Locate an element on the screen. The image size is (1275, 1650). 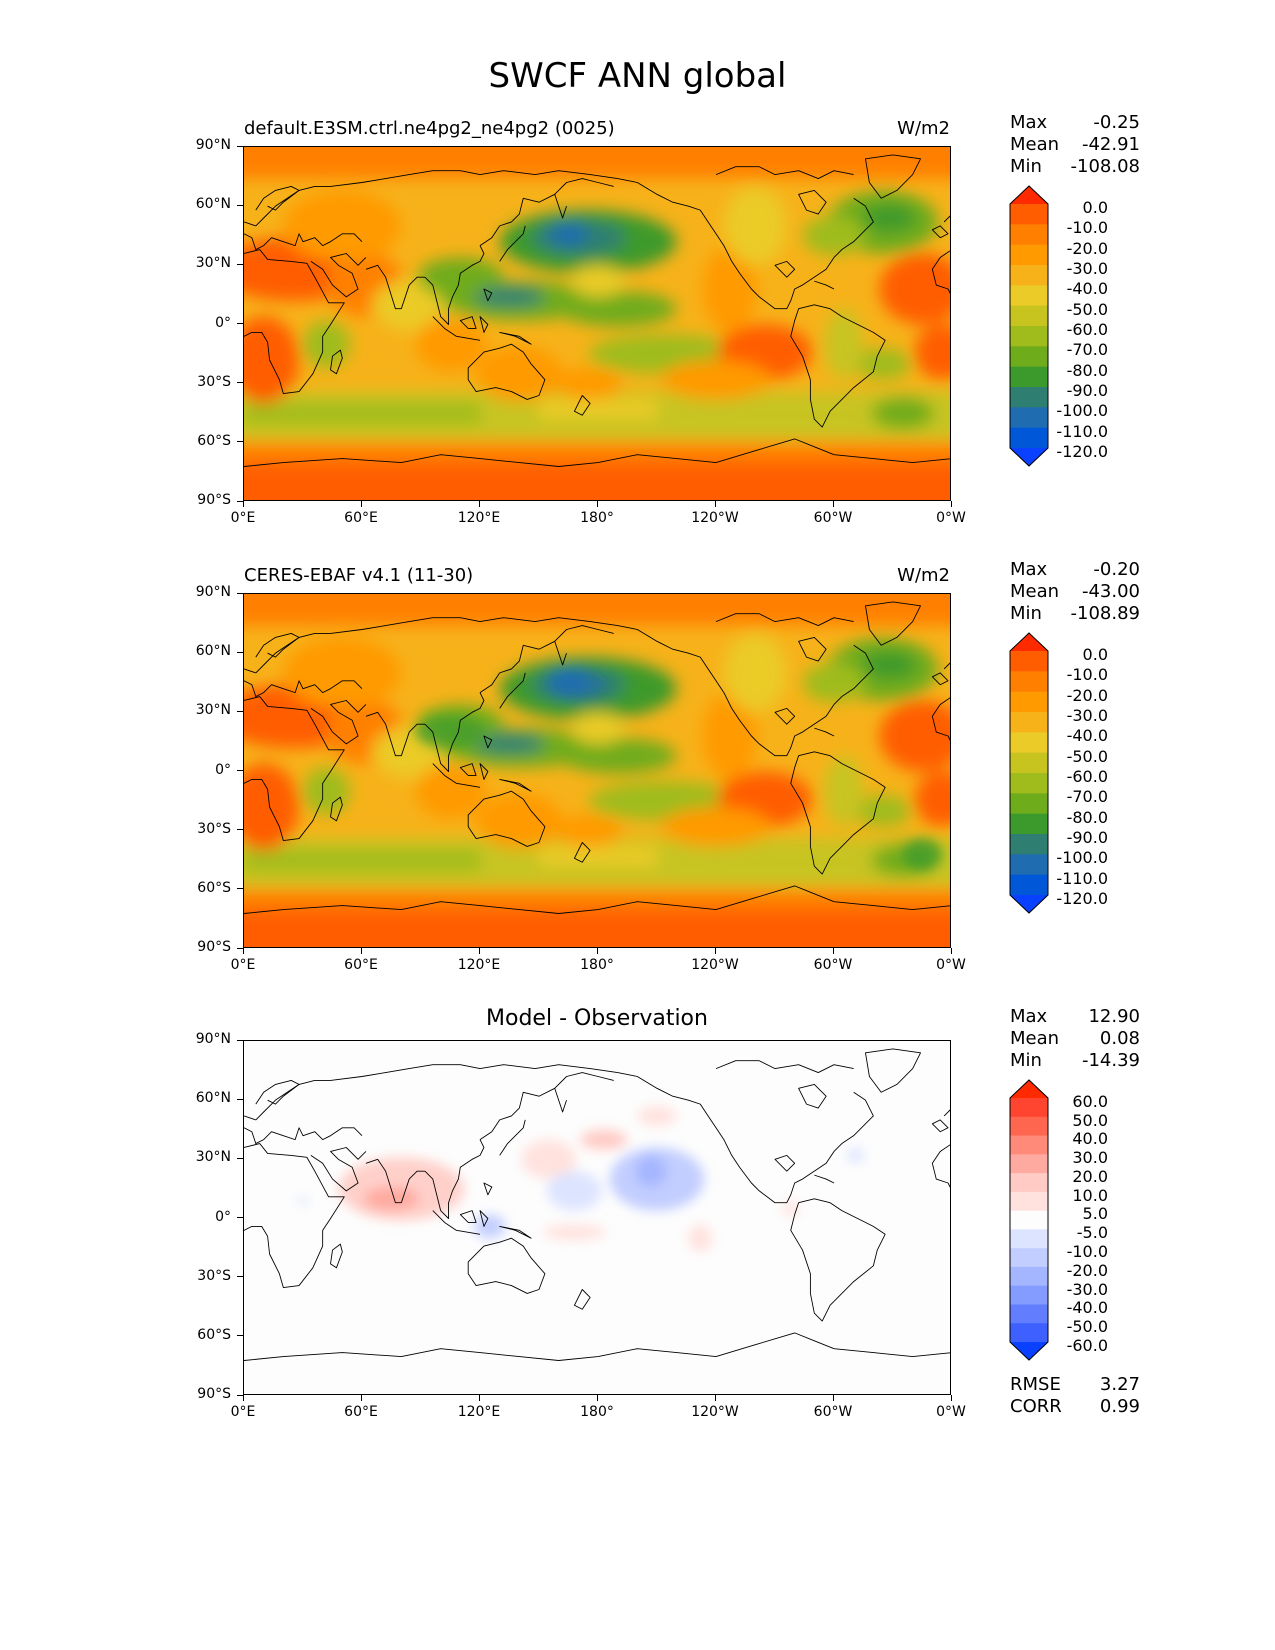
panel-3-field is located at coordinates (597, 1218).